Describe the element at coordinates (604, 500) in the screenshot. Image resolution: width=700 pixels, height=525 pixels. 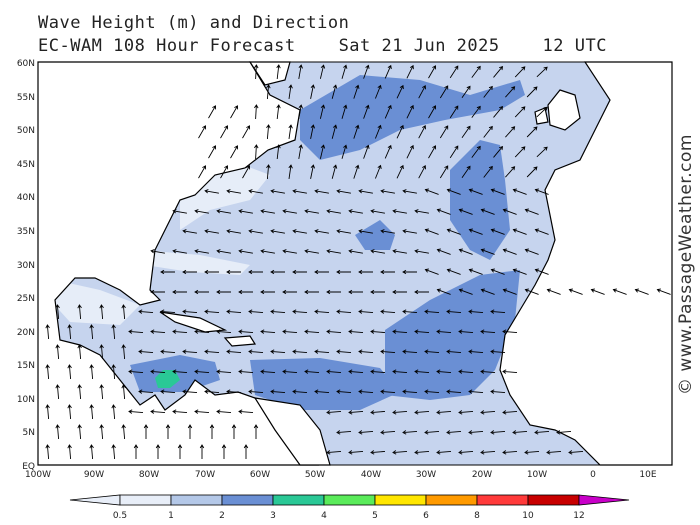
I see `scale-cap-high` at that location.